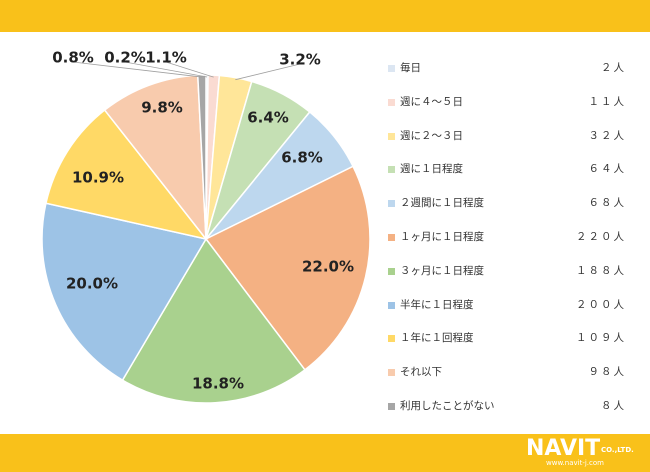 The width and height of the screenshot is (650, 472). Describe the element at coordinates (437, 338) in the screenshot. I see `legend-label-8: １年に１回程度` at that location.